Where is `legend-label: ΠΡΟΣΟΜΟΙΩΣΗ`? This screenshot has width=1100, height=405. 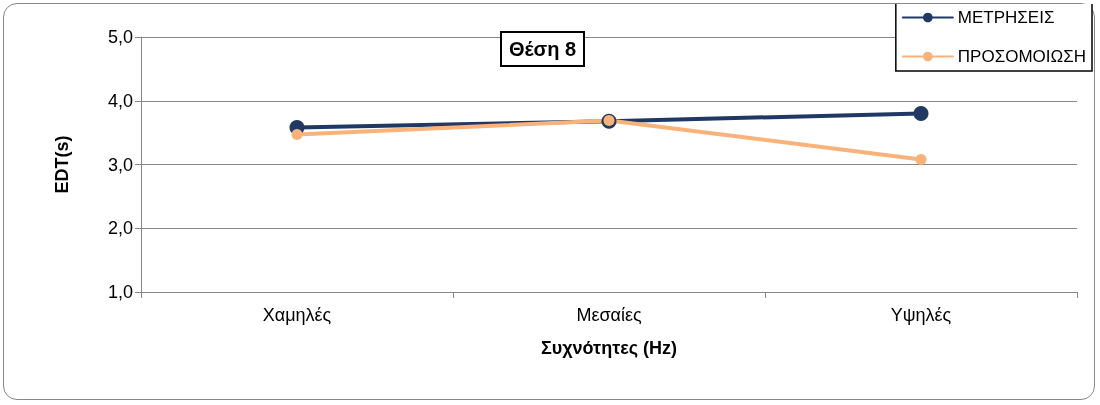
legend-label: ΠΡΟΣΟΜΟΙΩΣΗ is located at coordinates (1022, 56).